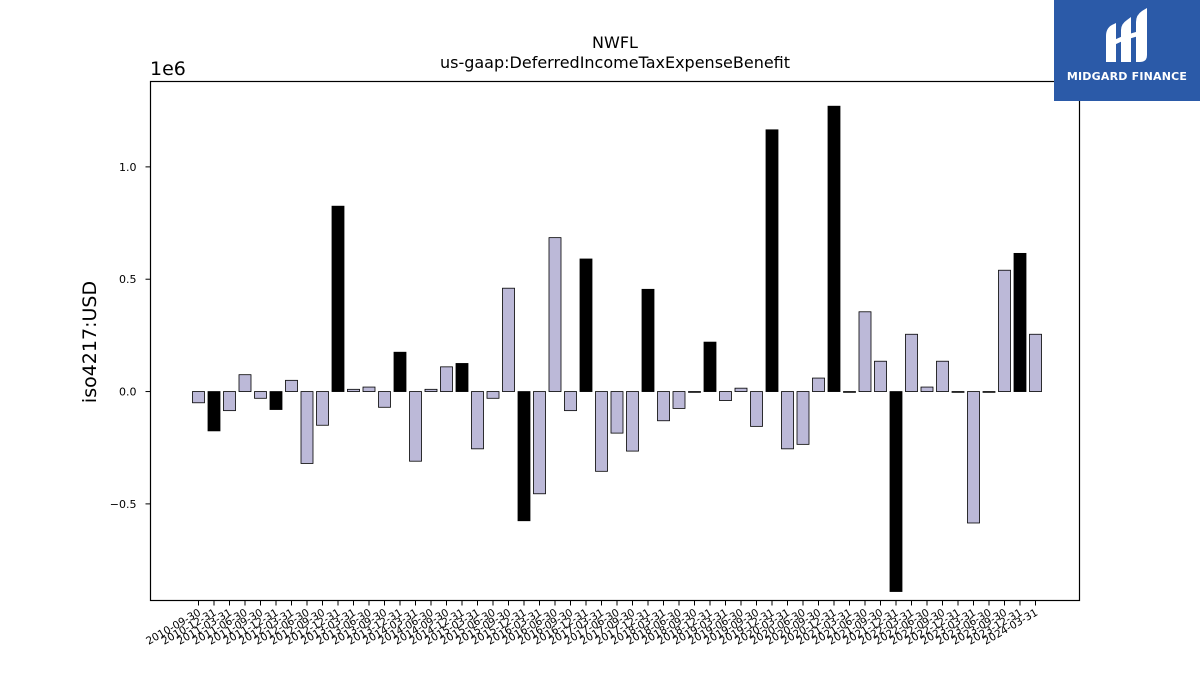 This screenshot has width=1200, height=675. Describe the element at coordinates (128, 279) in the screenshot. I see `y-tick-label: 0.5` at that location.